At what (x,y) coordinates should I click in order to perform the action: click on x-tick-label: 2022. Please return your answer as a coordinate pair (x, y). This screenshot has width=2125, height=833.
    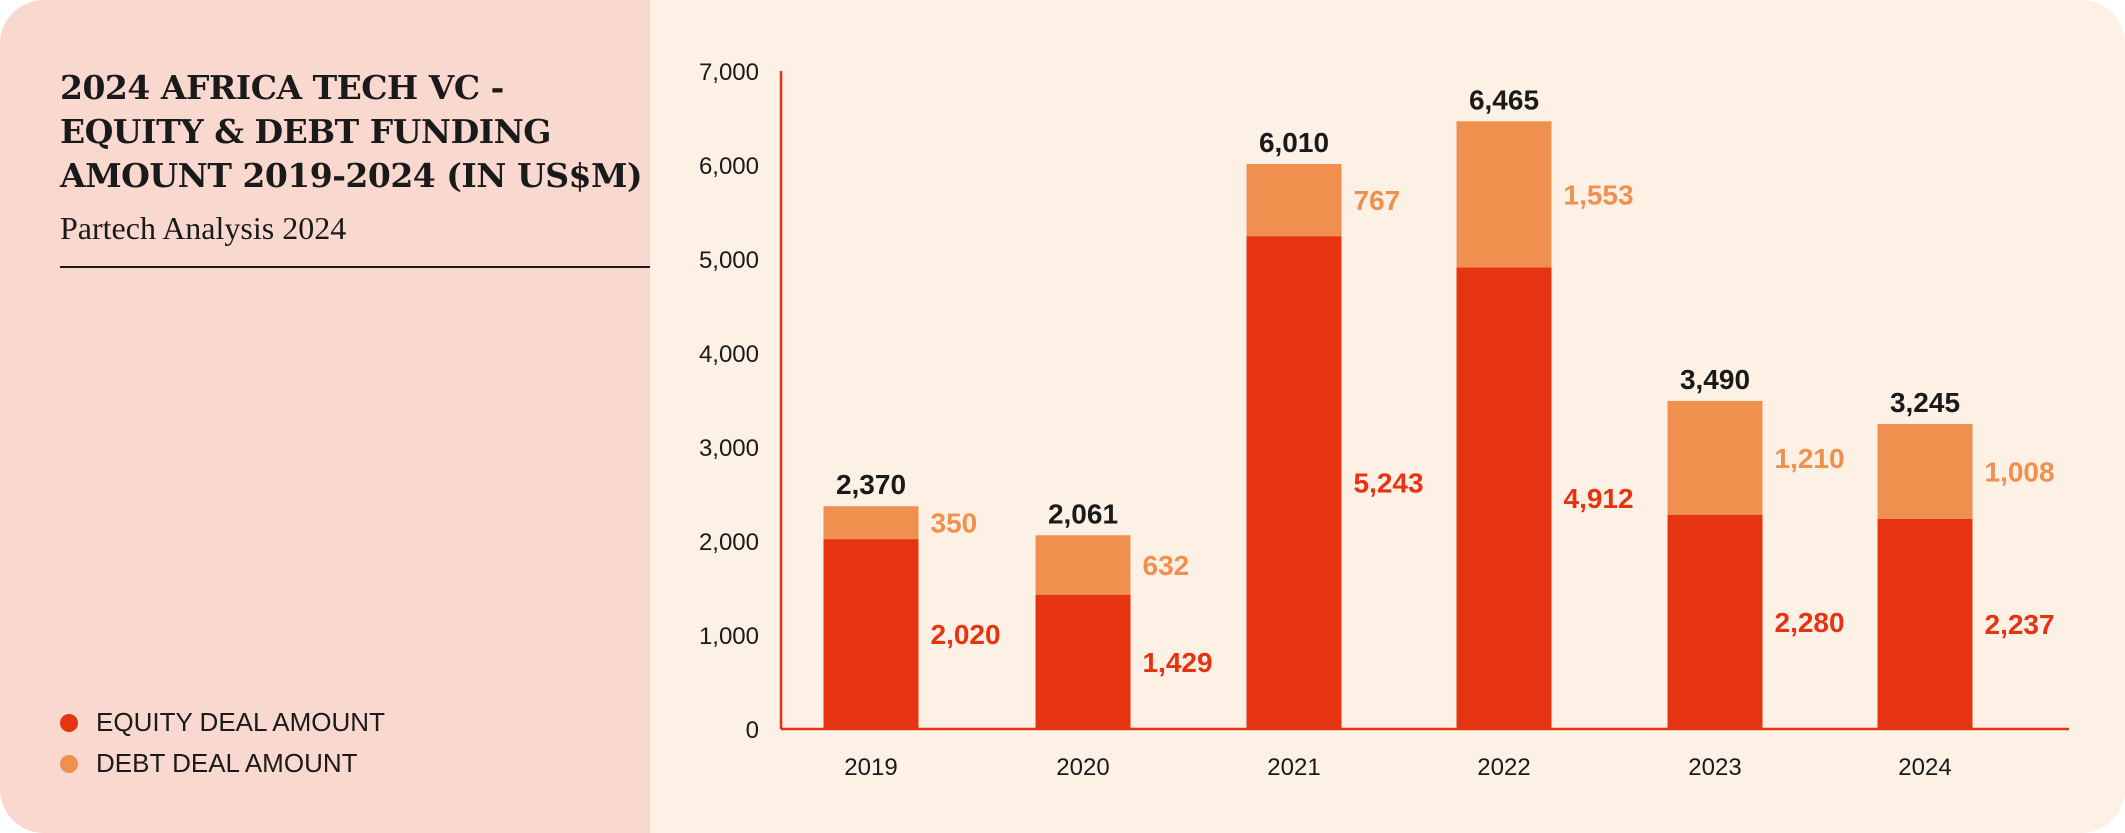
    Looking at the image, I should click on (1503, 767).